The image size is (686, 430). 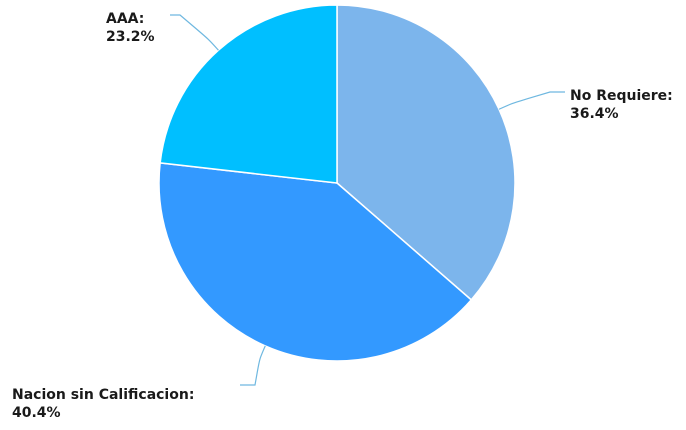 What do you see at coordinates (125, 19) in the screenshot?
I see `data-label-name: AAA:` at bounding box center [125, 19].